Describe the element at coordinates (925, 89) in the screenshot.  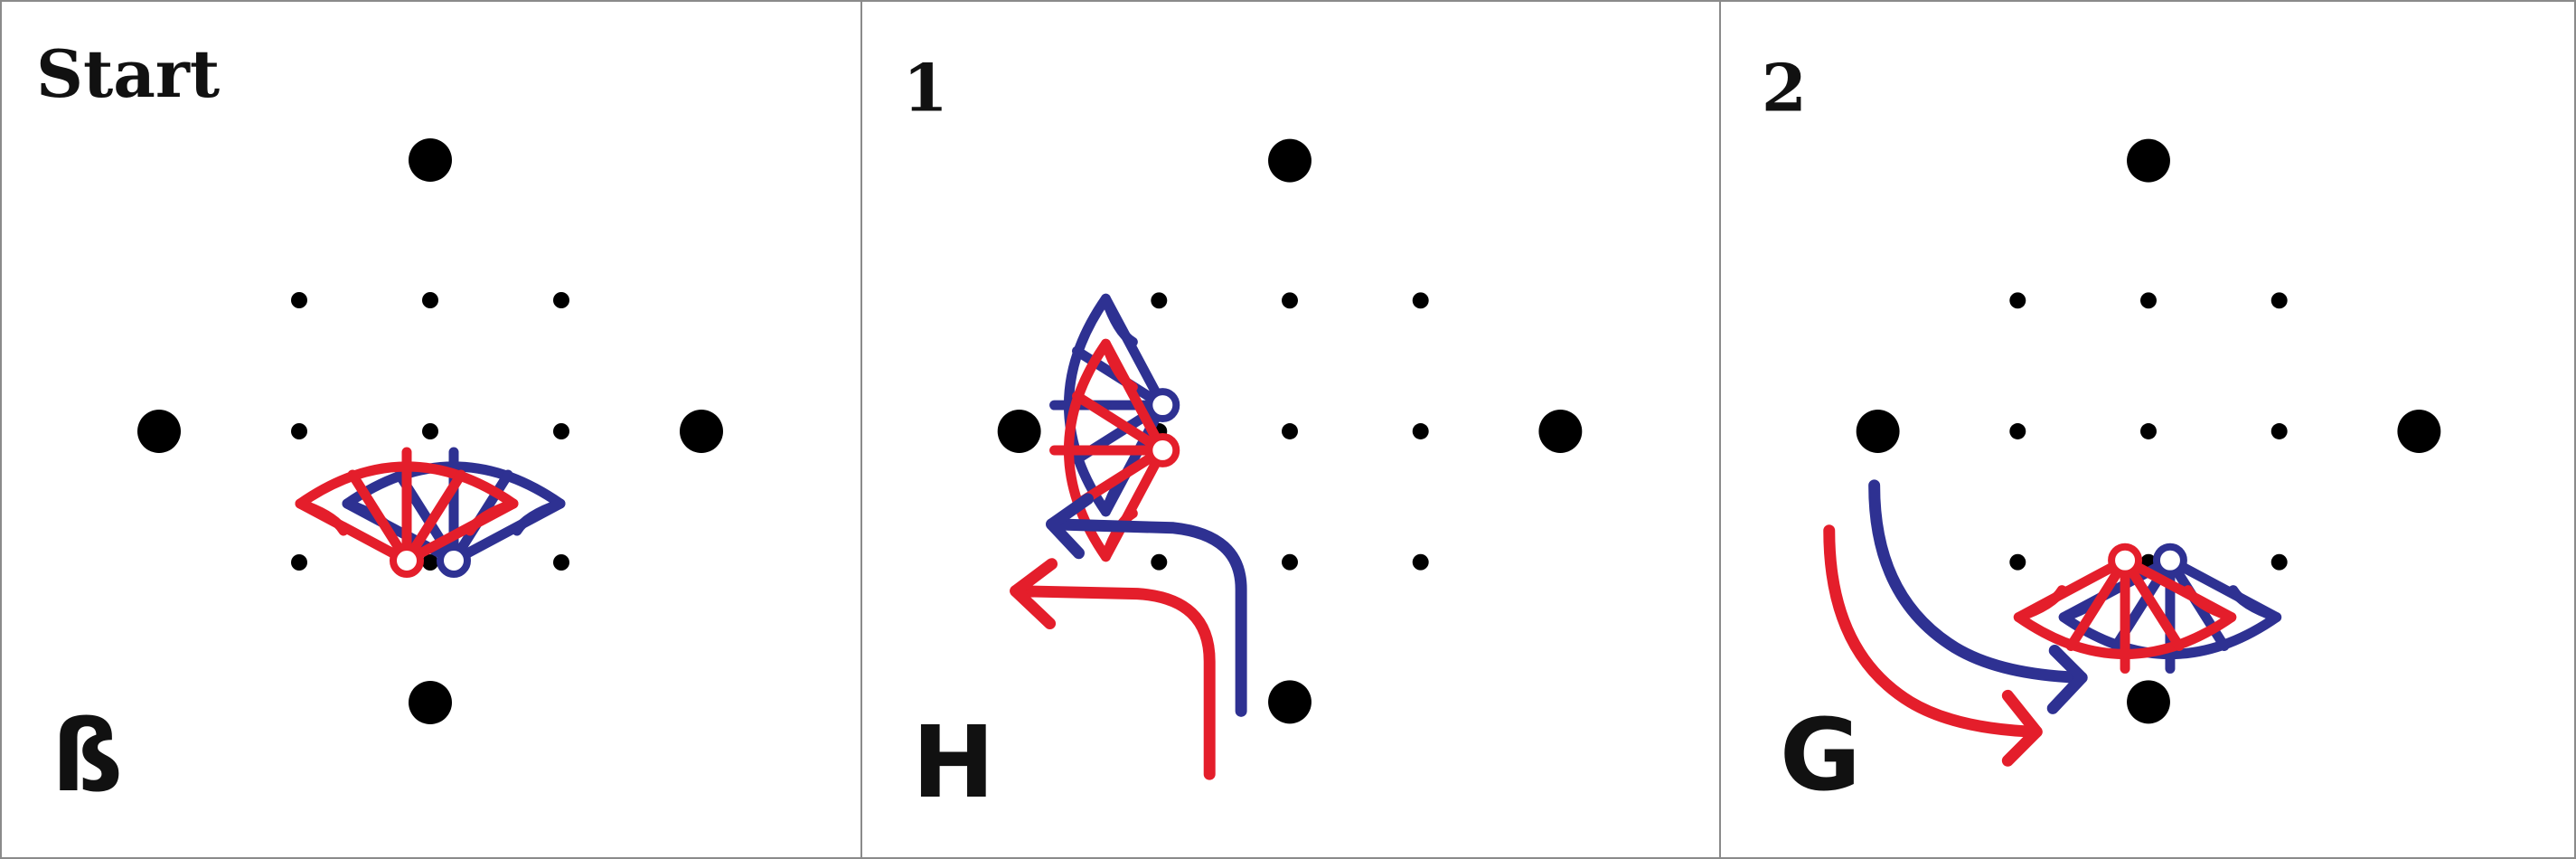
I see `panel-title: 1` at that location.